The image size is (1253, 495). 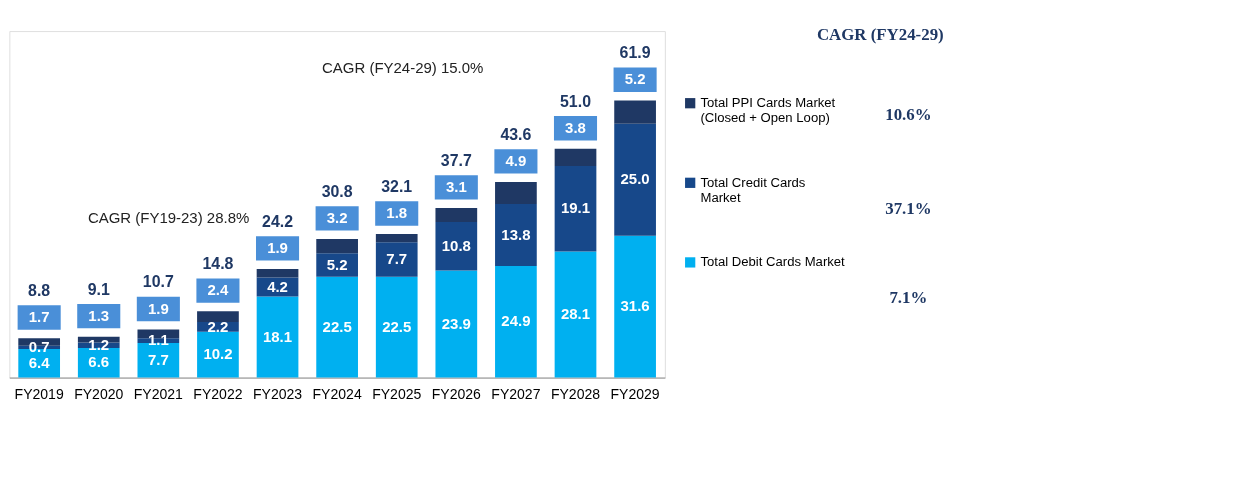 What do you see at coordinates (773, 262) in the screenshot?
I see `legend-label: Total Debit Cards Market` at bounding box center [773, 262].